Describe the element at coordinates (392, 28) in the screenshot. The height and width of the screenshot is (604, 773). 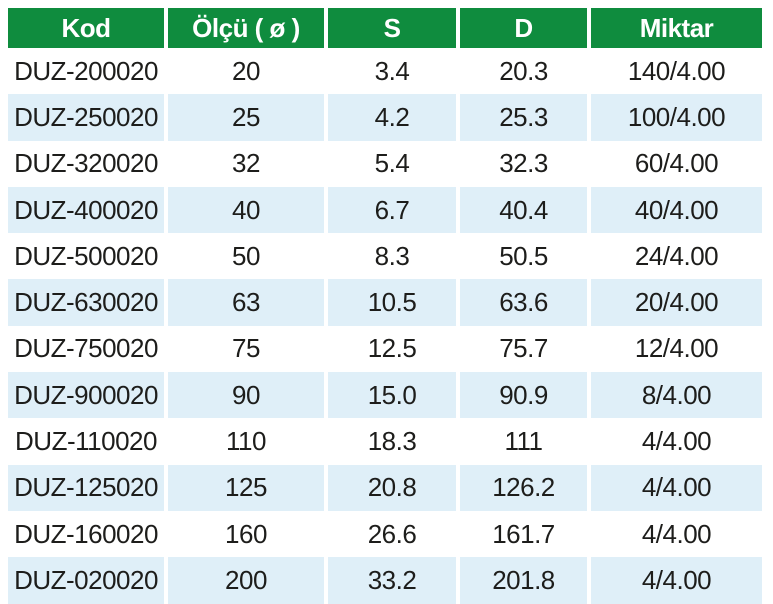
I see `column-header-s: S` at that location.